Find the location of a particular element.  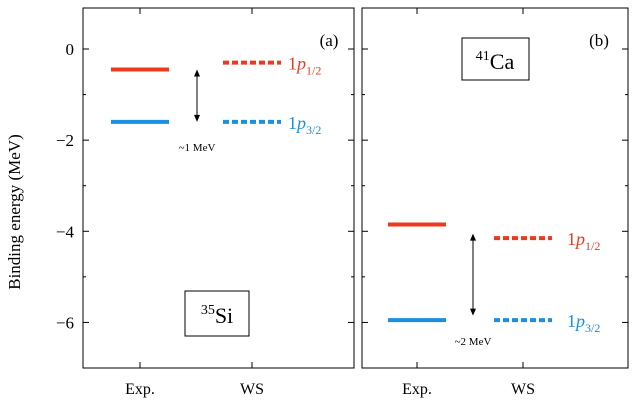

nucleus-label-a: 35Si is located at coordinates (217, 313).